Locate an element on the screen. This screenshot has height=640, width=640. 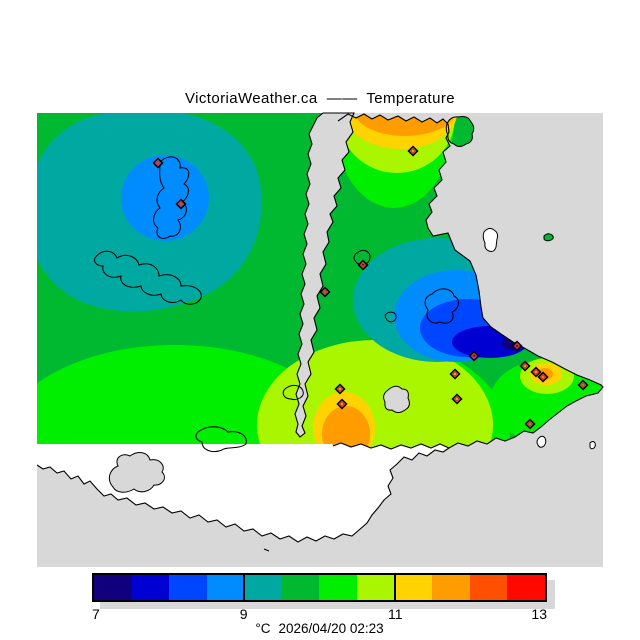
units-label: °C is located at coordinates (263, 628).